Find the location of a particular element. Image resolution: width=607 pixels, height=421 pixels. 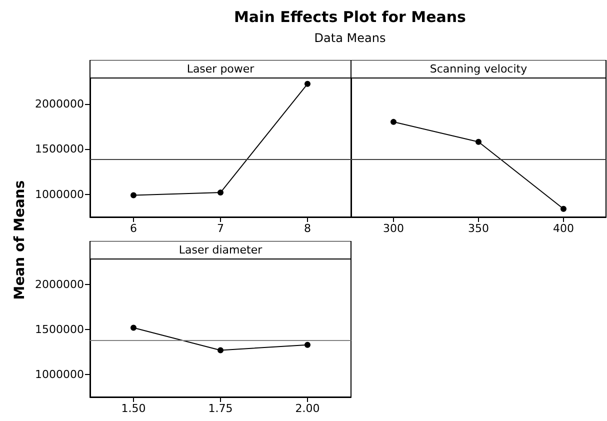

x-tick-label: 1.75 is located at coordinates (220, 408).